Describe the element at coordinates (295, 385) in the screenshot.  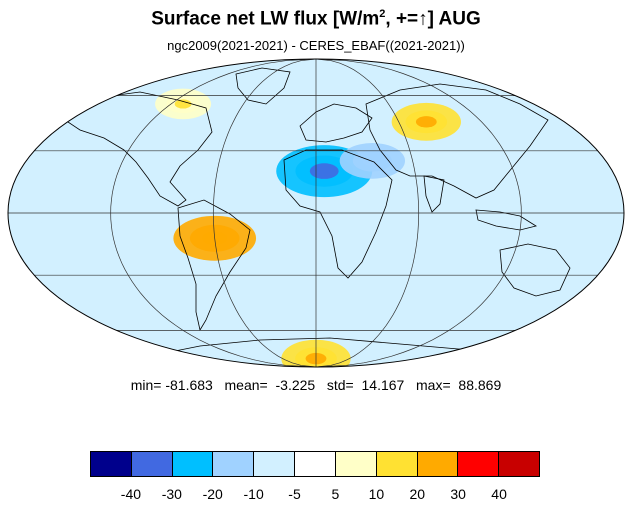
I see `mean-value: -3.225` at that location.